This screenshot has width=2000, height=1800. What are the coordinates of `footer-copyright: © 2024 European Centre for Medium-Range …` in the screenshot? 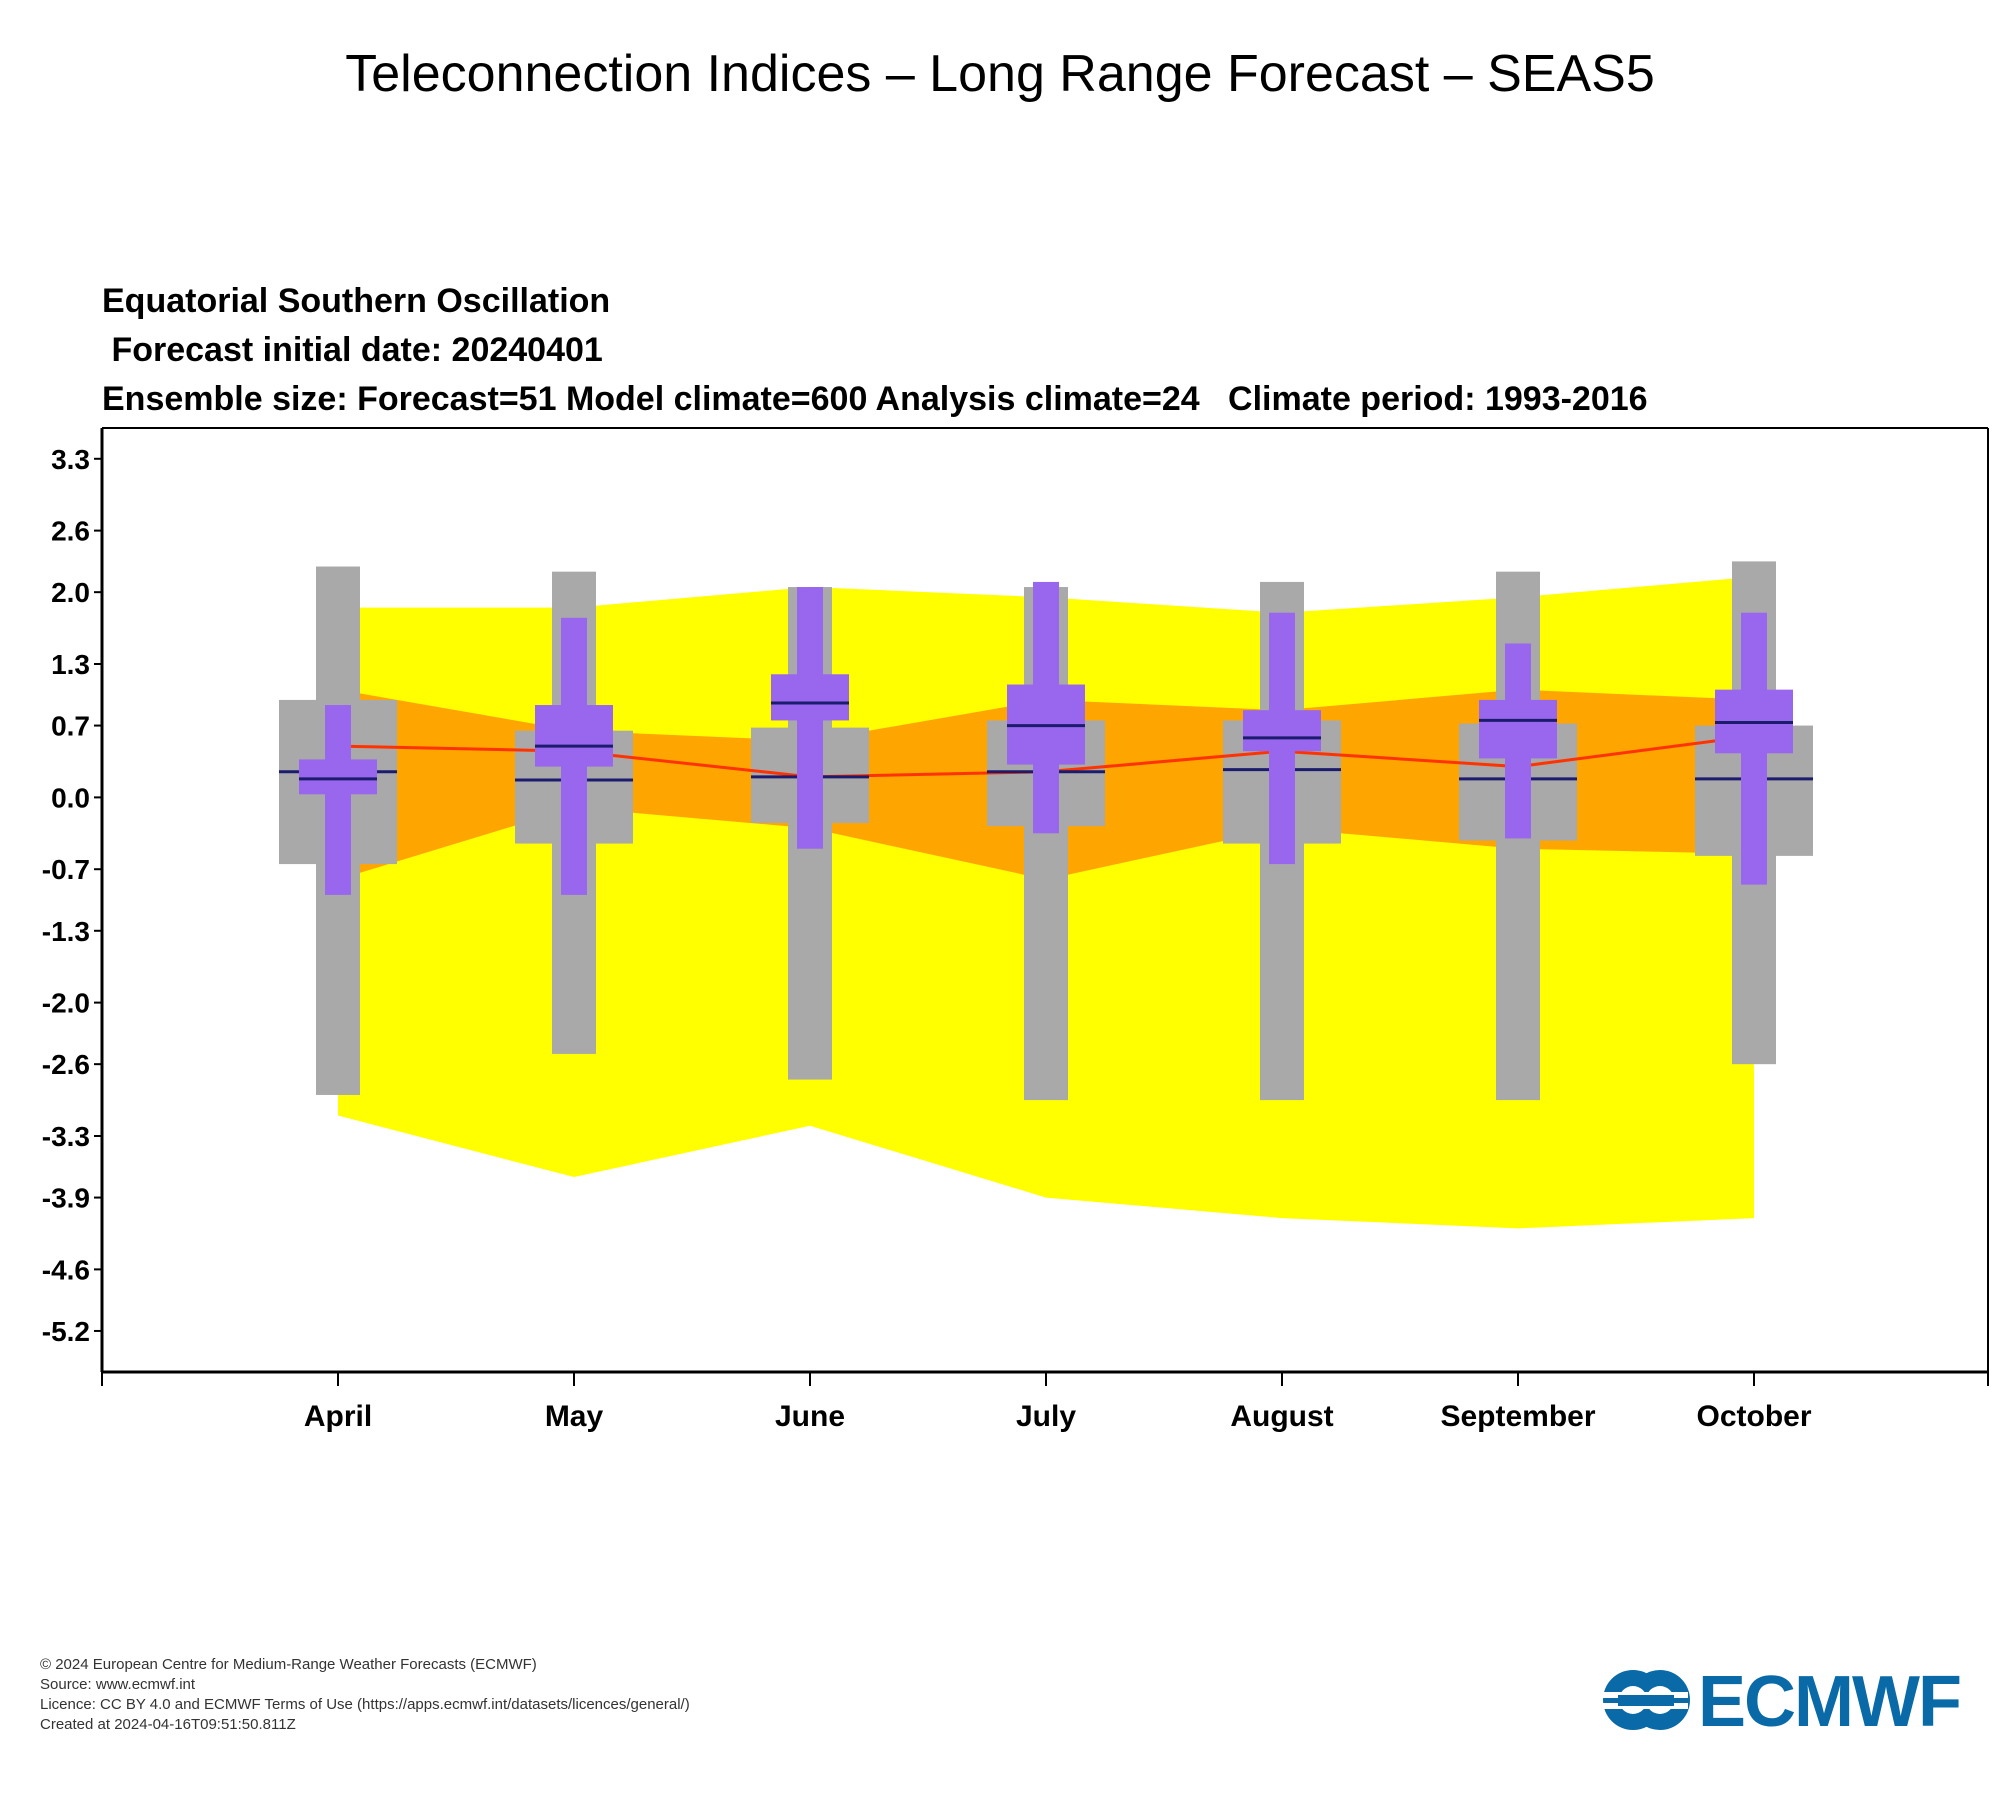 It's located at (288, 1664).